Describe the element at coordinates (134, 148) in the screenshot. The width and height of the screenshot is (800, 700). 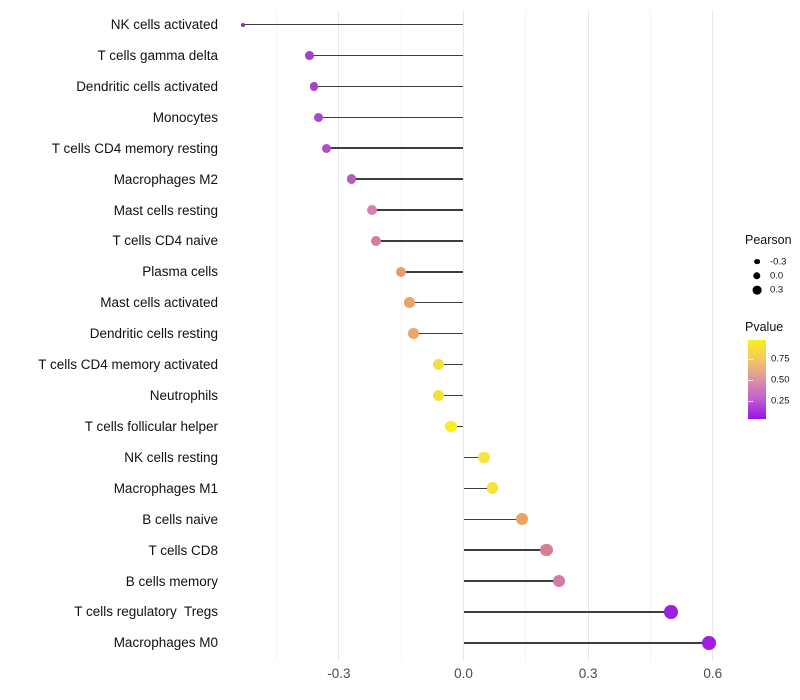
I see `category-label: T cells CD4 memory resting` at that location.